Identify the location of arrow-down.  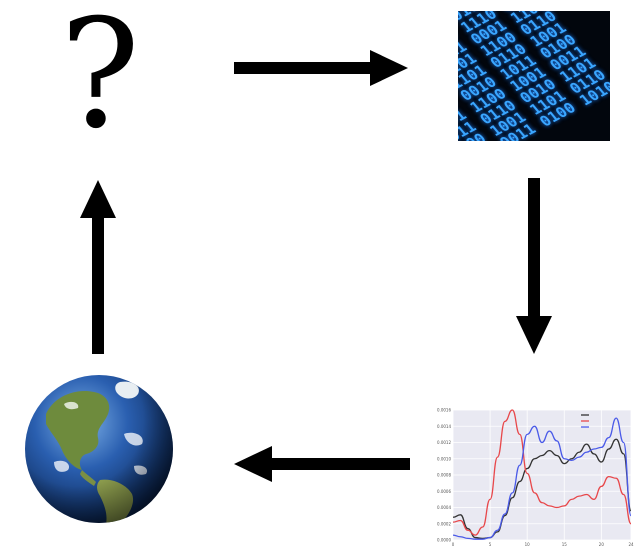
(534, 266).